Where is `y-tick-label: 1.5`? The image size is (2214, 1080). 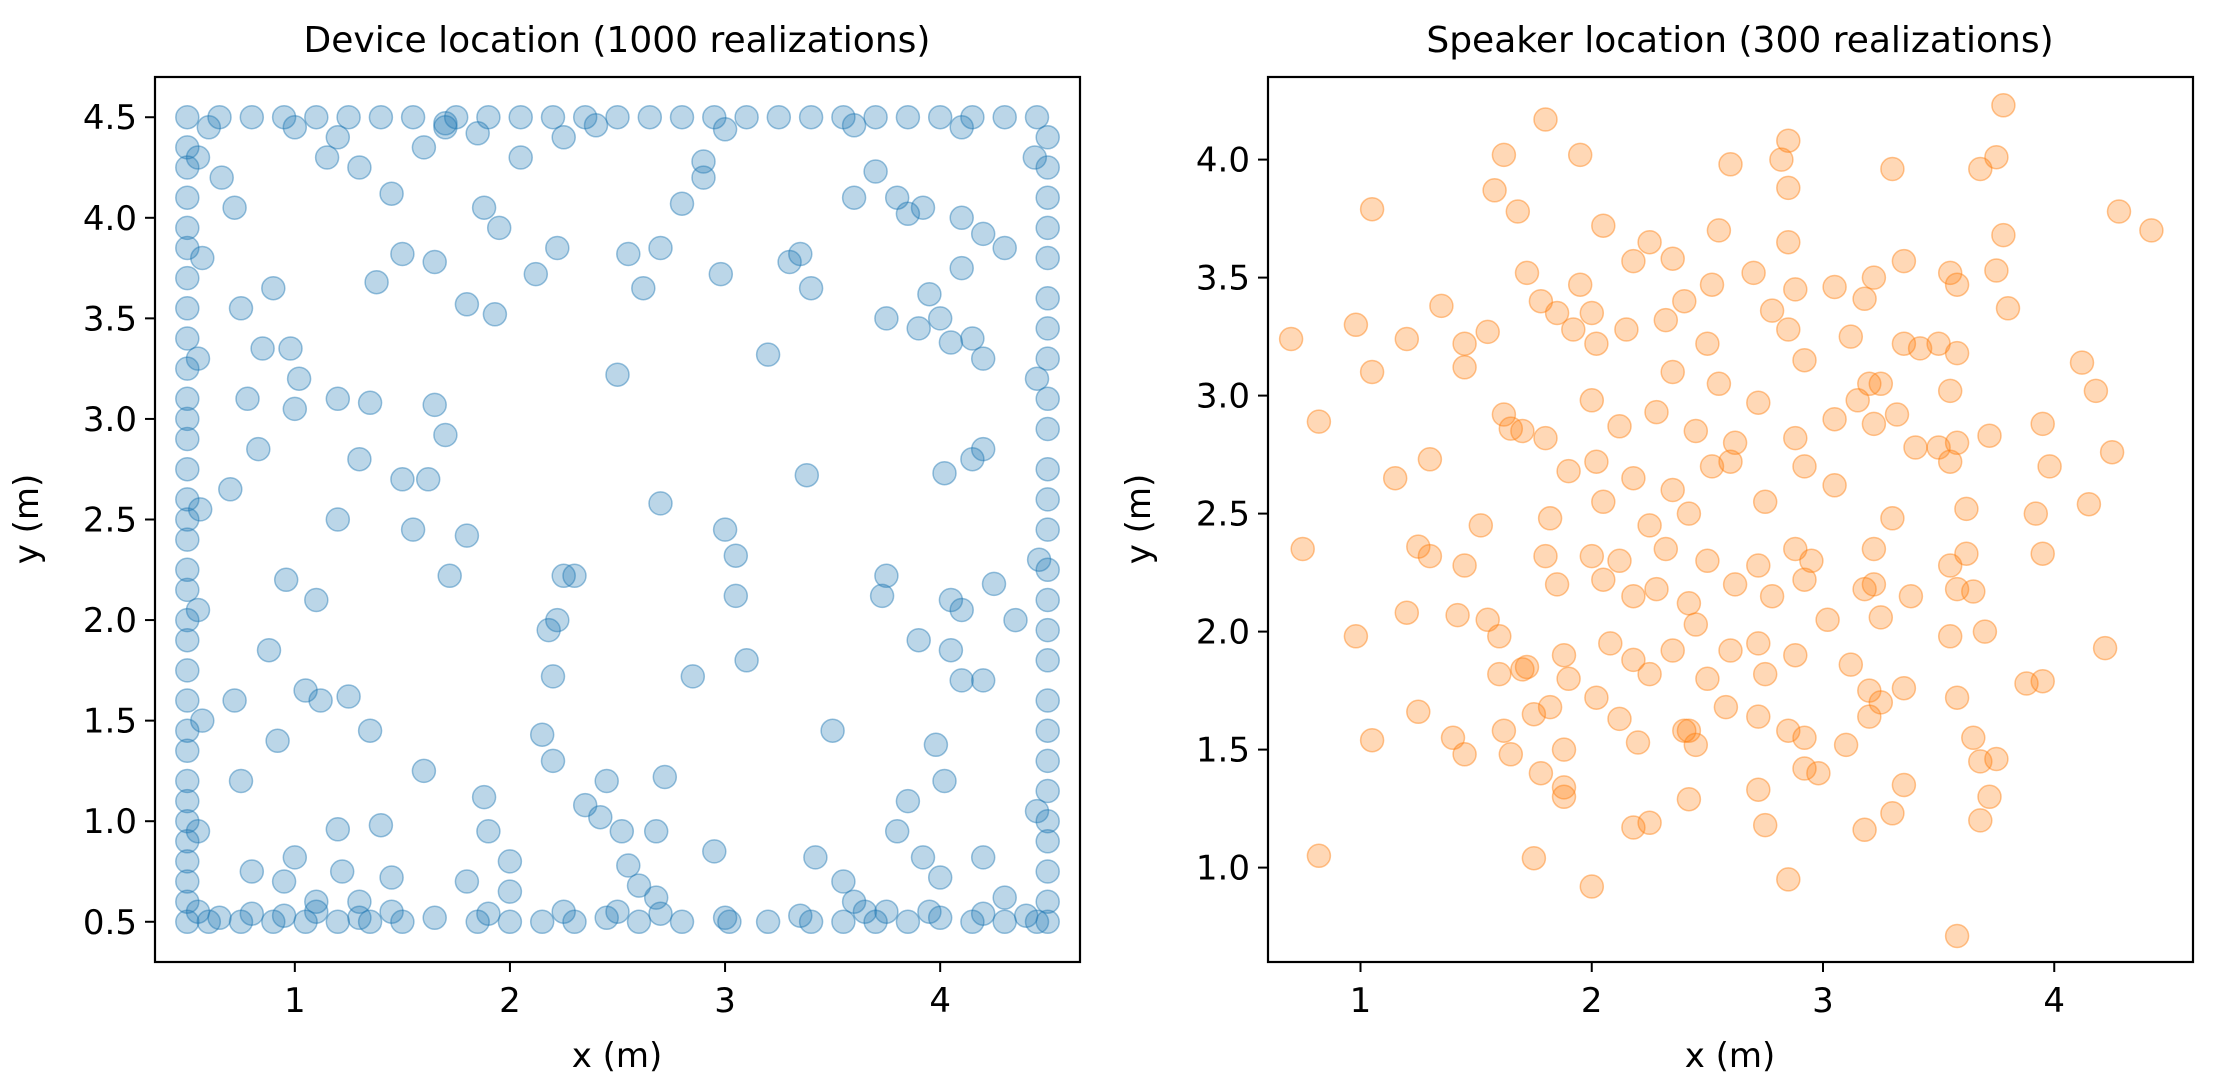
y-tick-label: 1.5 is located at coordinates (1223, 751).